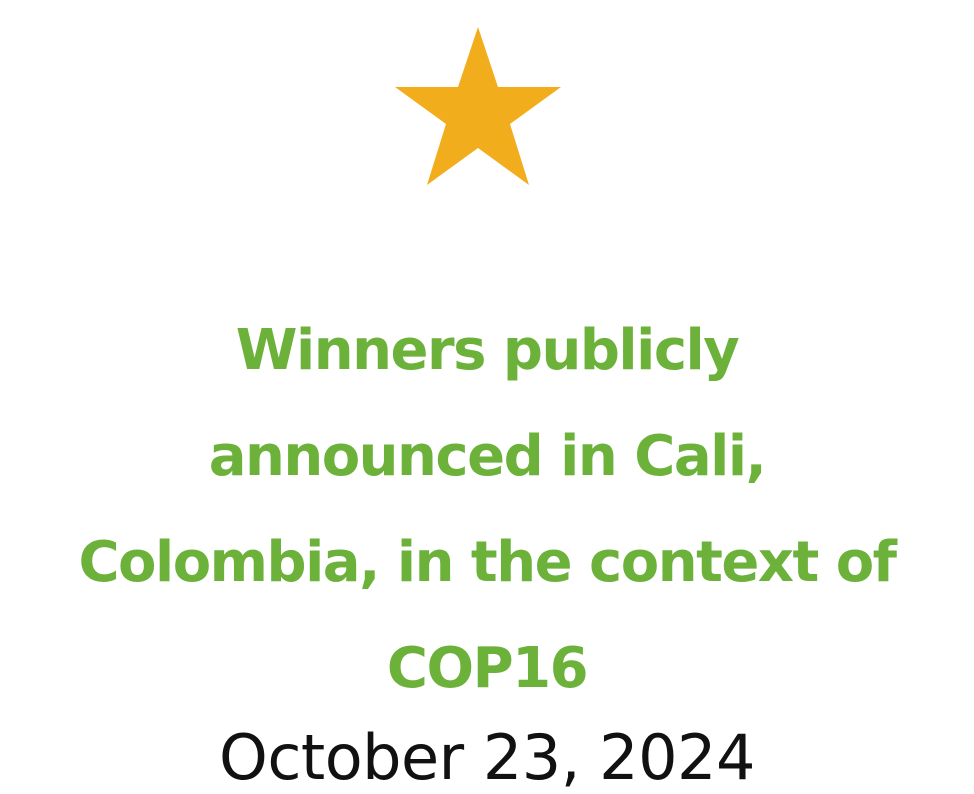  I want to click on announcement-date: October 23, 2024, so click(487, 757).